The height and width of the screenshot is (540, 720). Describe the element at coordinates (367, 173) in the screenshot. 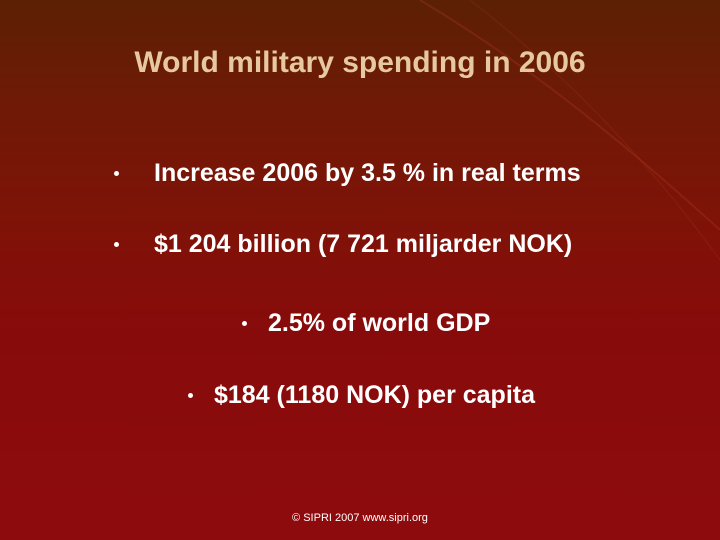

I see `bullet-text: Increase 2006 by 3.5 % in real terms` at that location.